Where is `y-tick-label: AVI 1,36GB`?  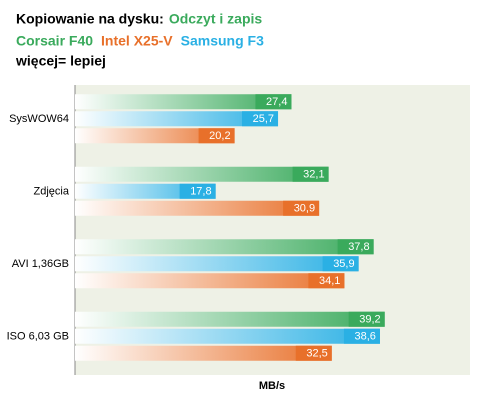
y-tick-label: AVI 1,36GB is located at coordinates (40, 264).